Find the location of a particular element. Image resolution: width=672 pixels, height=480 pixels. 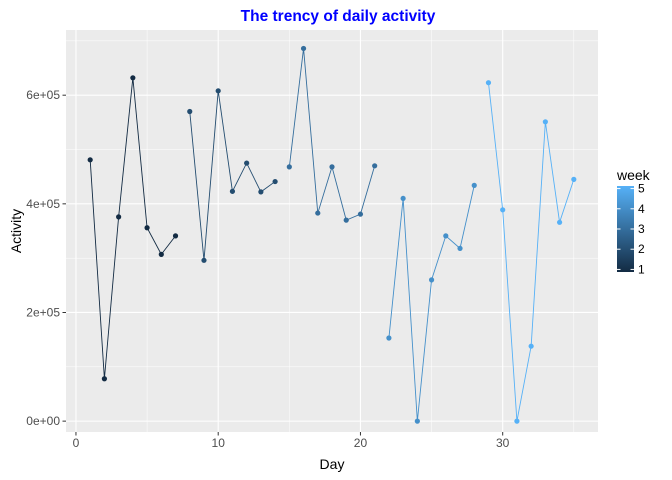

legend-tick-label: 3 is located at coordinates (641, 229).